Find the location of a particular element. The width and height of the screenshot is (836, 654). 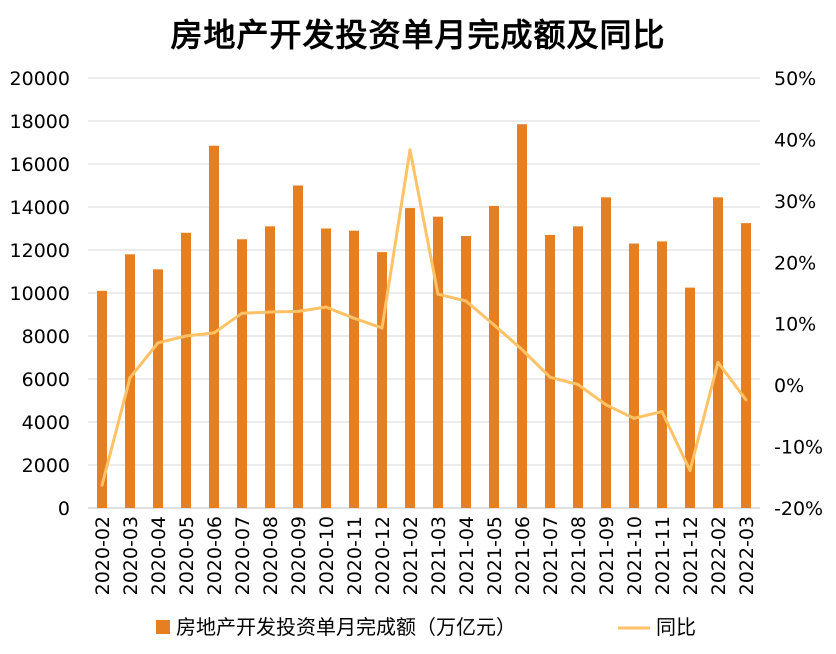

left-tick-label: 12000 is located at coordinates (40, 251).